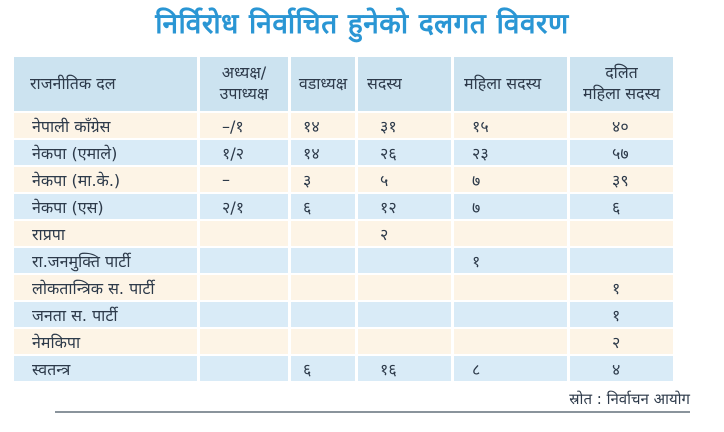 Image resolution: width=724 pixels, height=432 pixels. What do you see at coordinates (105, 368) in the screenshot?
I see `party-name-cell: स्वतन्त्र` at bounding box center [105, 368].